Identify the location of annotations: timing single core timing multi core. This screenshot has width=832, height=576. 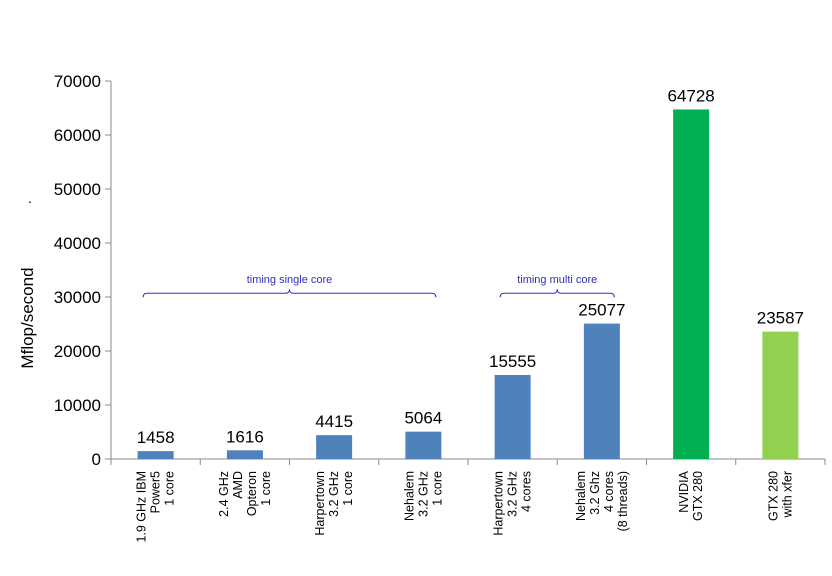
(378, 286).